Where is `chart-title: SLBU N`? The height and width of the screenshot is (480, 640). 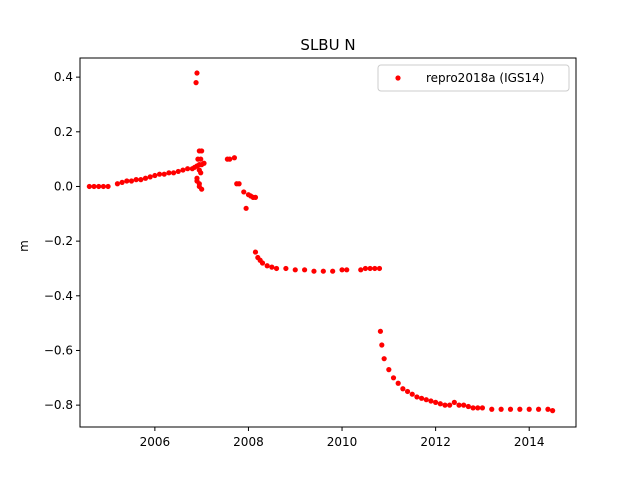
chart-title: SLBU N is located at coordinates (327, 45).